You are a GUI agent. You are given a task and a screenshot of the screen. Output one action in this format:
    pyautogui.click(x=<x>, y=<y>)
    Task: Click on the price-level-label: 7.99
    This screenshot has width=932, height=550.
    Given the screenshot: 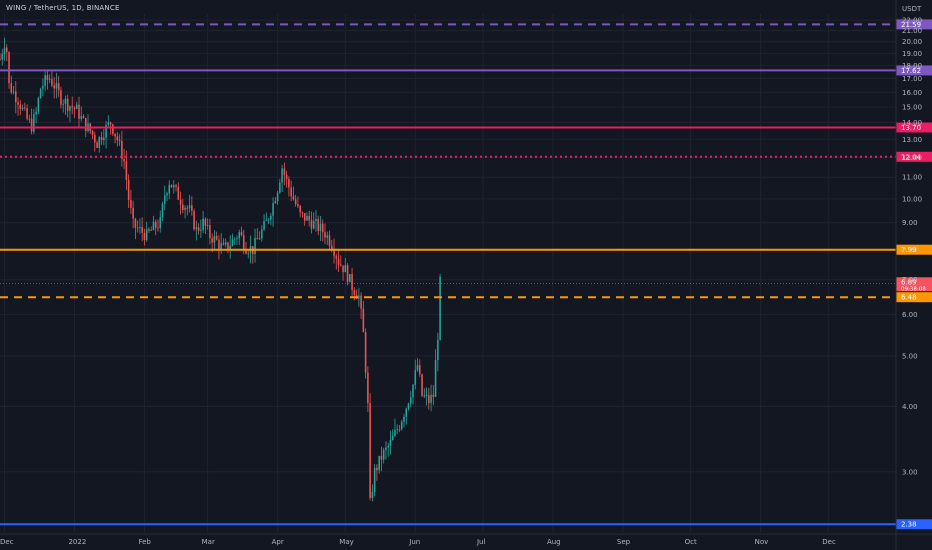 What is the action you would take?
    pyautogui.click(x=909, y=250)
    